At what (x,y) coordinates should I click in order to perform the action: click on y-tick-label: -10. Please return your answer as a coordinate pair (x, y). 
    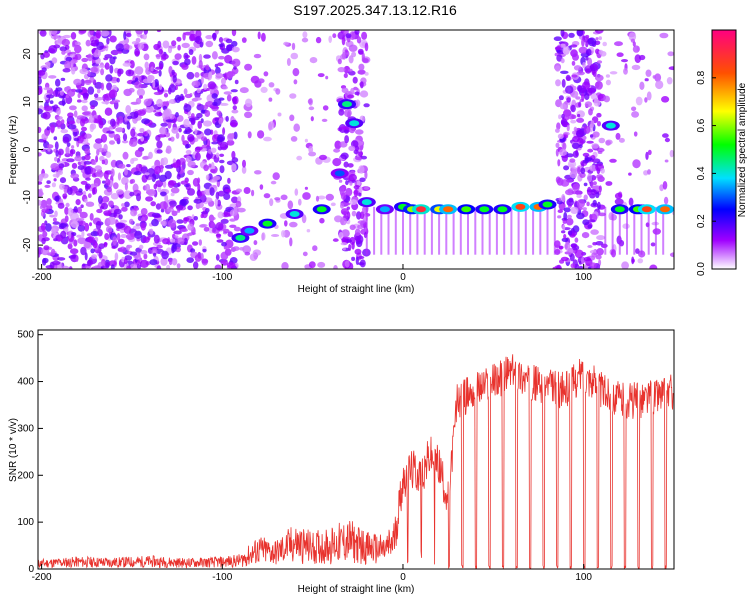
    Looking at the image, I should click on (27, 197).